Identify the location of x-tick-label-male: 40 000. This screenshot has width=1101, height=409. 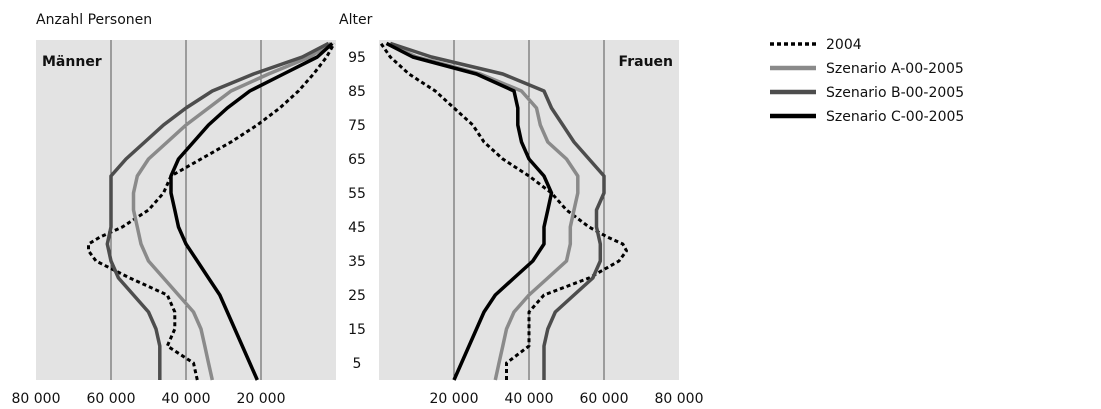
(186, 399).